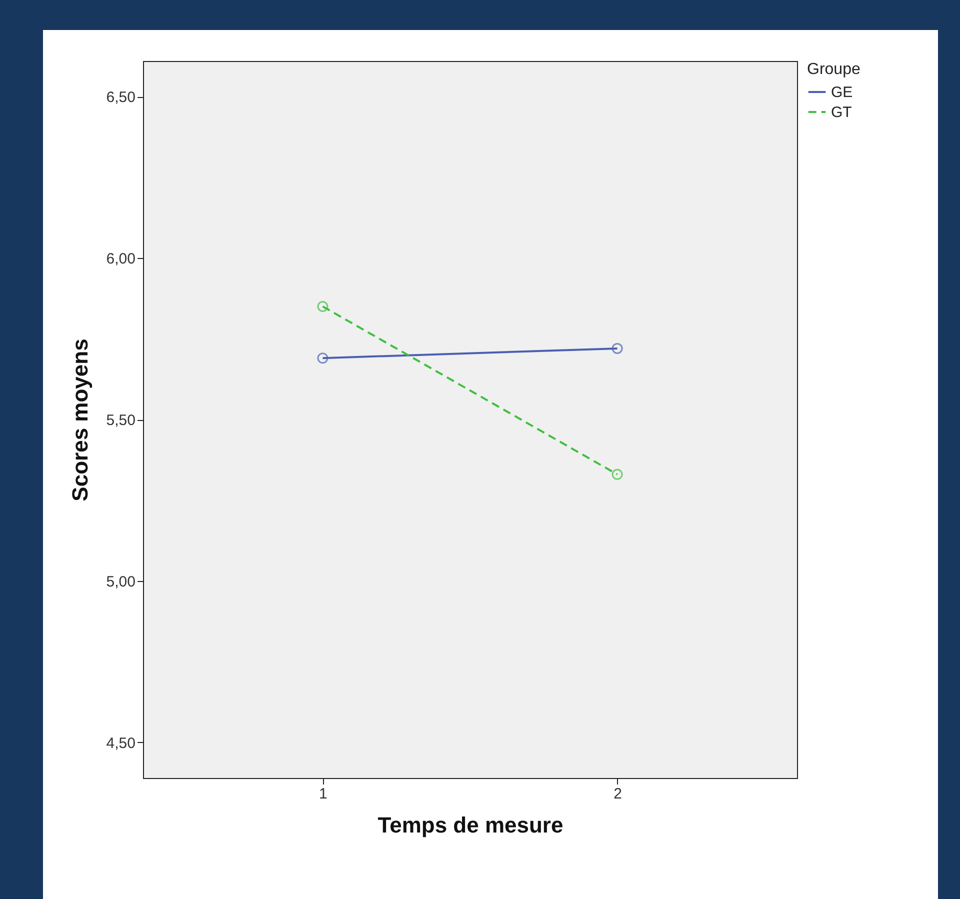  What do you see at coordinates (833, 69) in the screenshot?
I see `legend-title: Groupe` at bounding box center [833, 69].